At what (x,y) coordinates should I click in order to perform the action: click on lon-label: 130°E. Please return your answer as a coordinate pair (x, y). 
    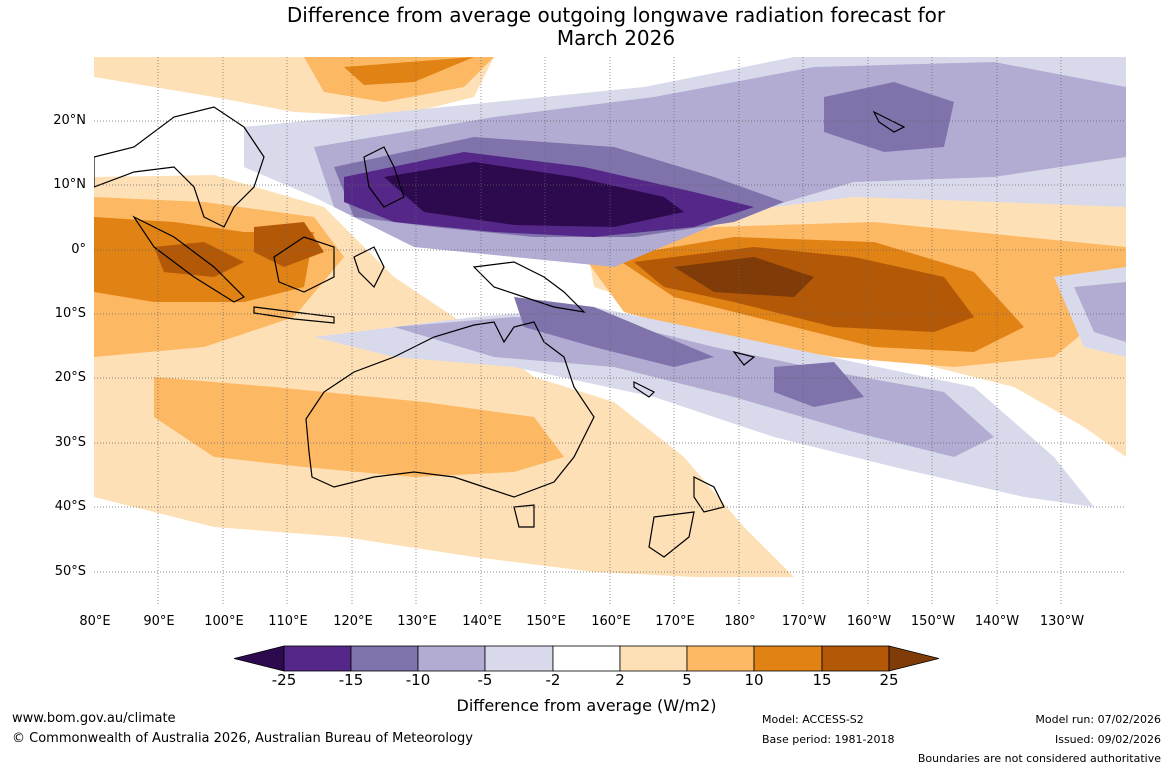
    Looking at the image, I should click on (417, 621).